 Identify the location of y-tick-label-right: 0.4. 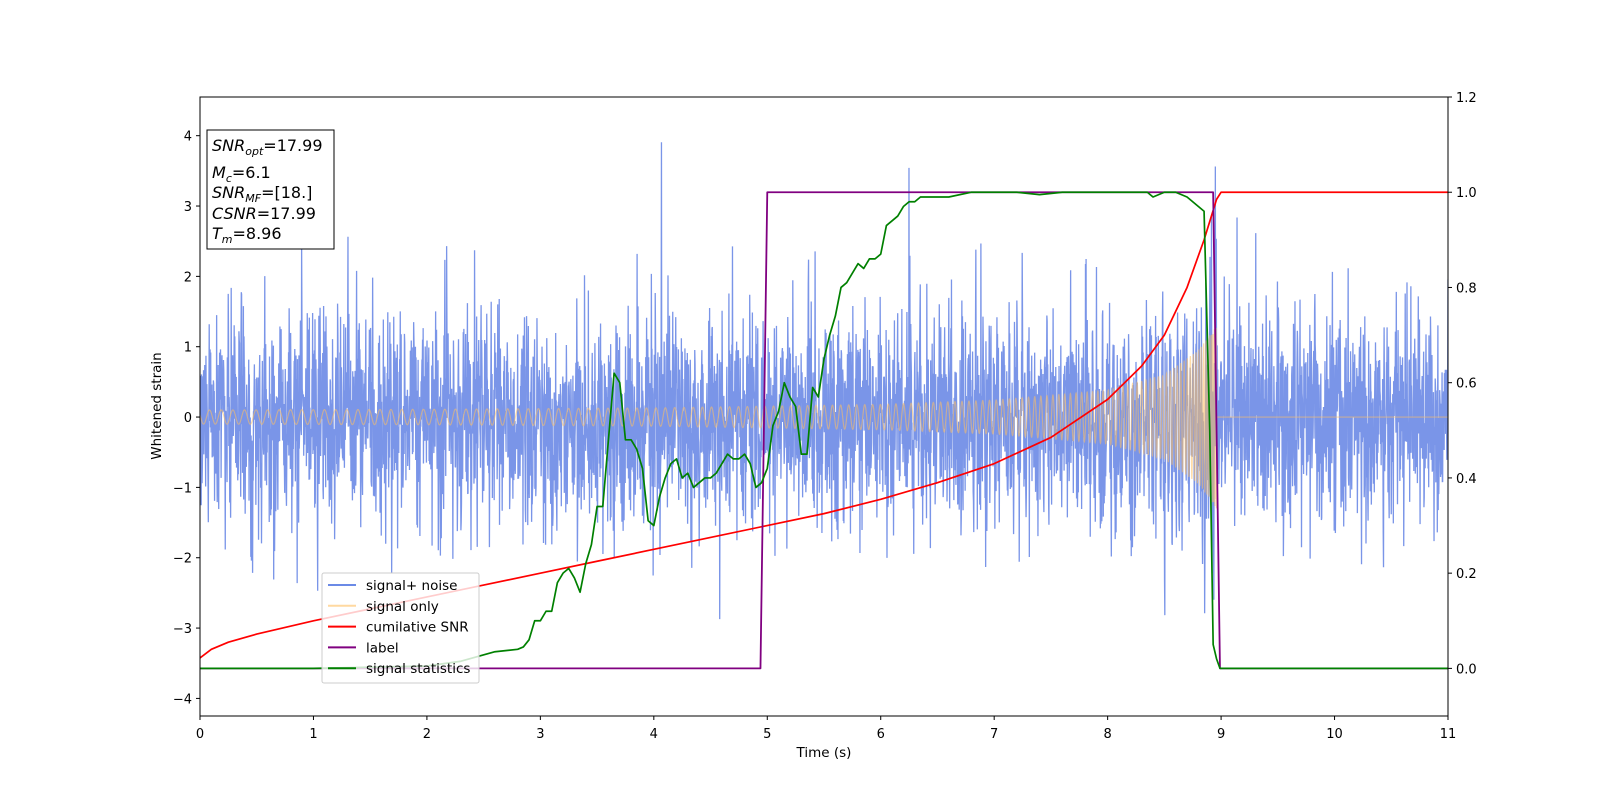
(1466, 479).